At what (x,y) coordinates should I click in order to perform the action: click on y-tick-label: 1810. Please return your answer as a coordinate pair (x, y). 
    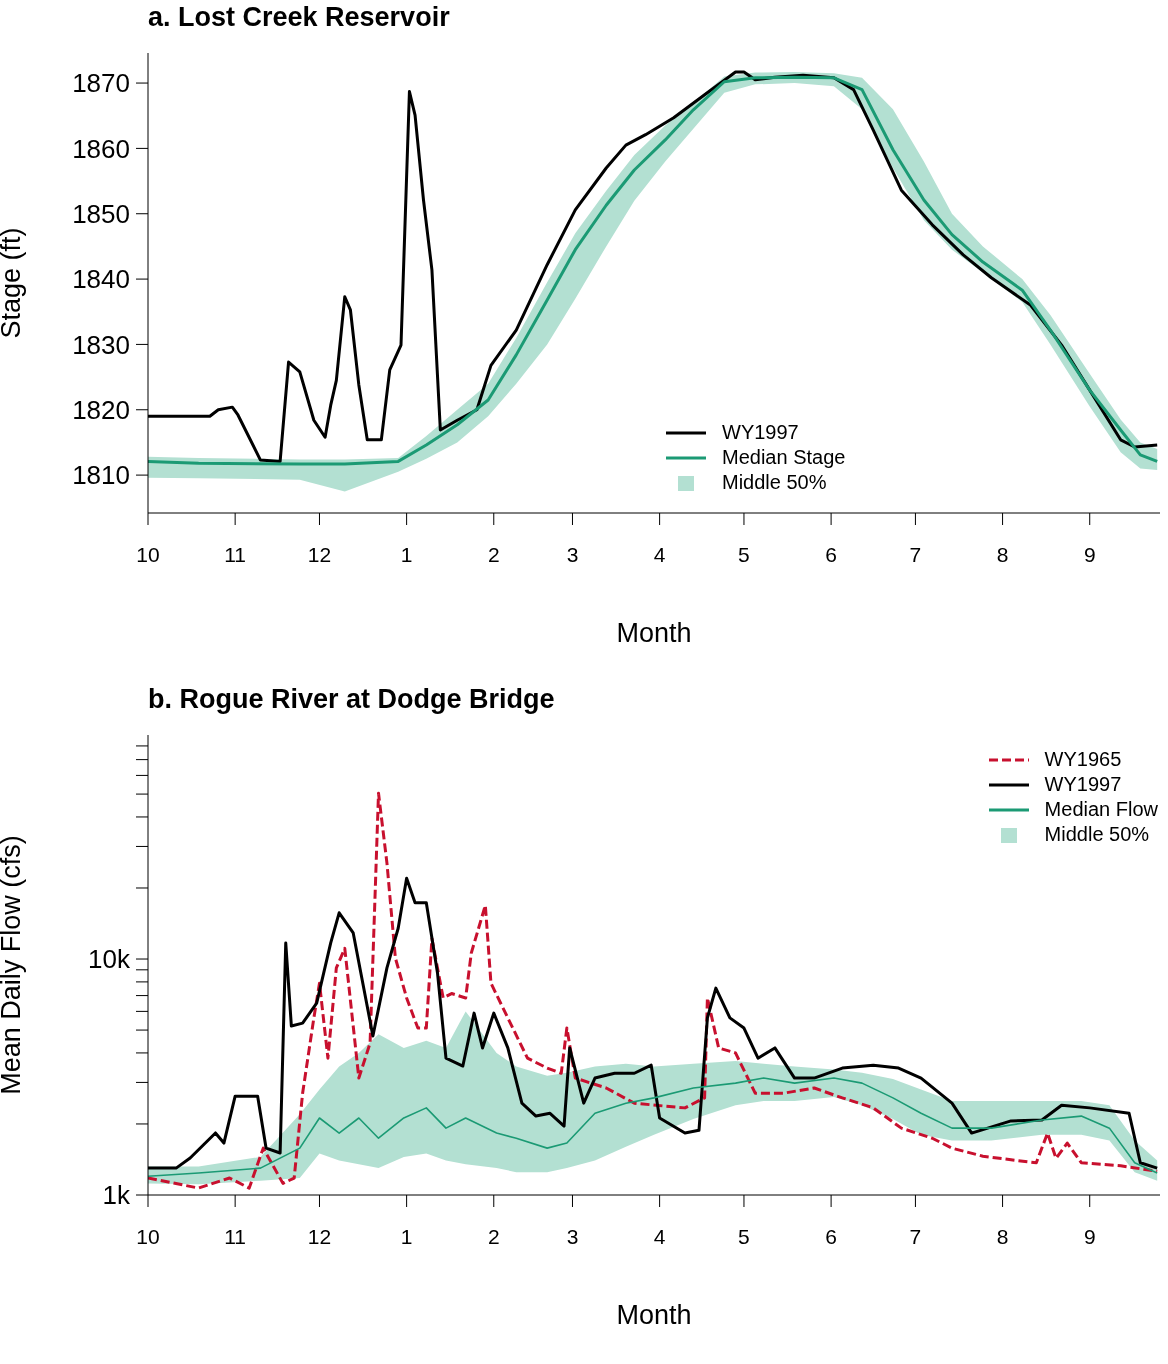
    Looking at the image, I should click on (101, 475).